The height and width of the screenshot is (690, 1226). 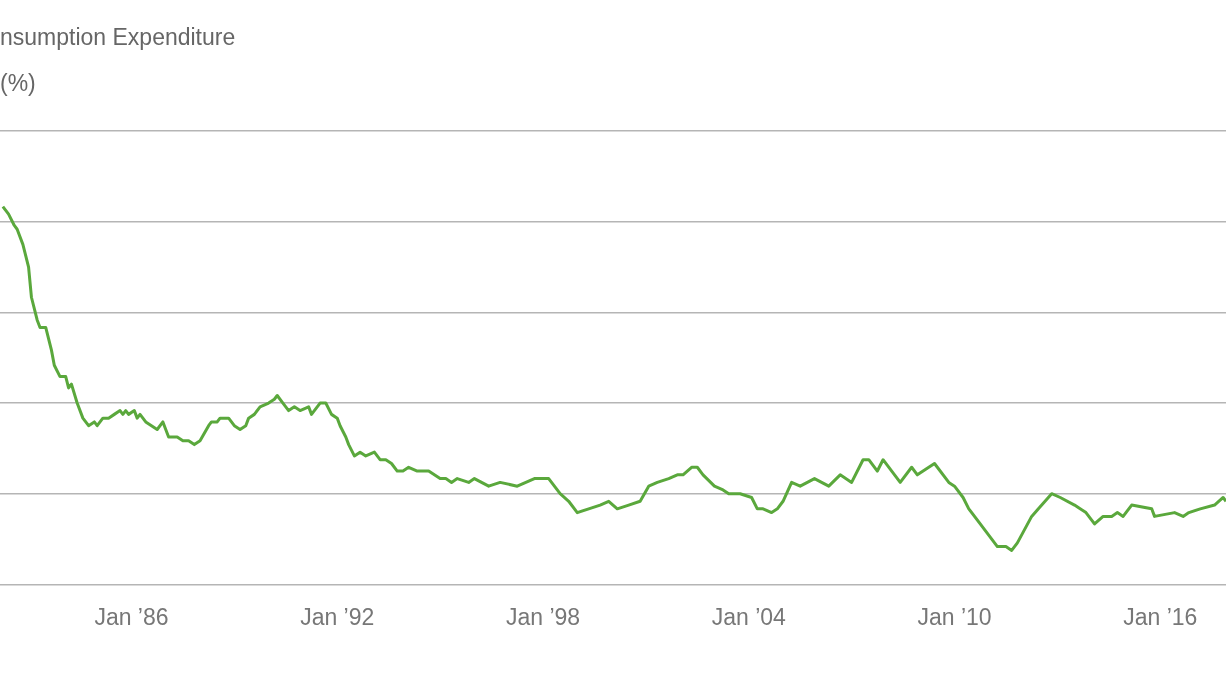 What do you see at coordinates (543, 616) in the screenshot?
I see `x-tick-label: Jan ’98` at bounding box center [543, 616].